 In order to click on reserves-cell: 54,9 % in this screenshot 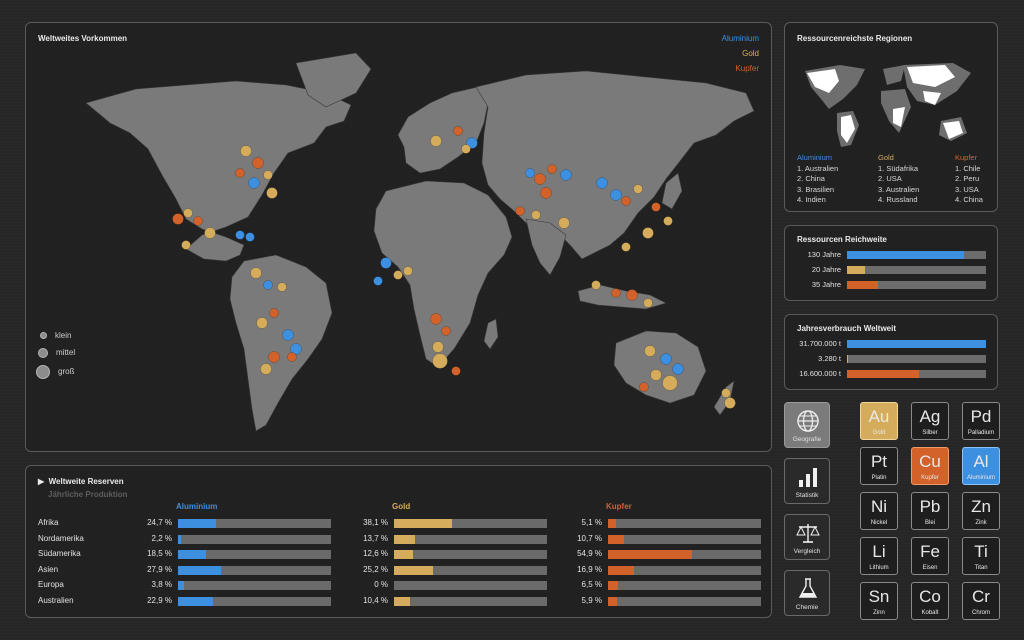, I will do `click(658, 554)`.